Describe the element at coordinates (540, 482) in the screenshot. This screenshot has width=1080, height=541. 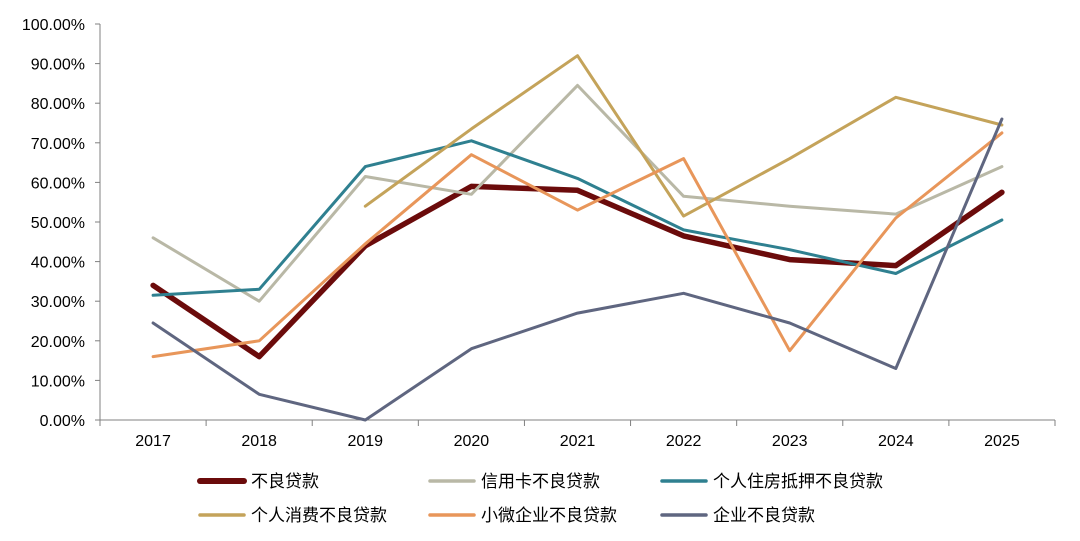
I see `legend-label: 信用卡不良贷款` at that location.